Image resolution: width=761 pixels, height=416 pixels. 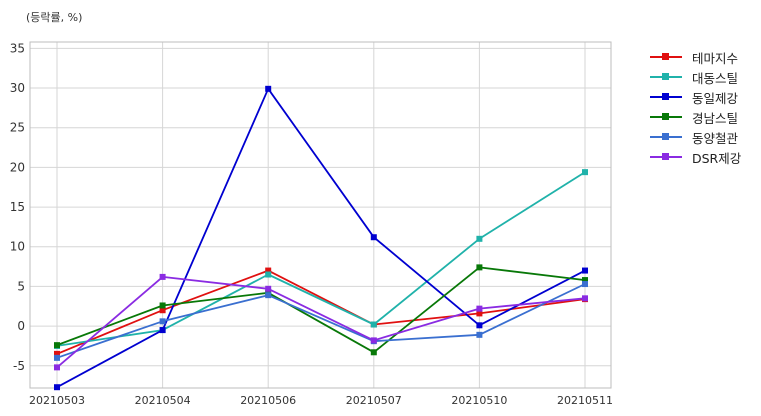 I want to click on legend-item: 테마지수, so click(x=695, y=57).